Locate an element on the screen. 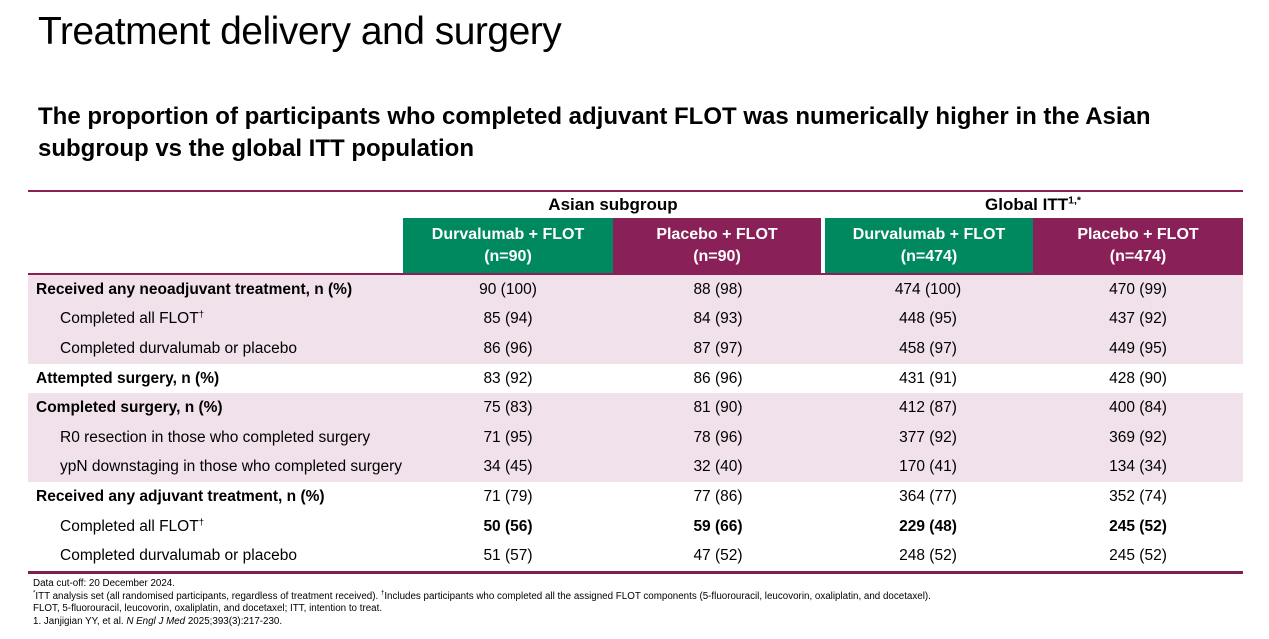  cell-value: 352 (74) is located at coordinates (1138, 496).